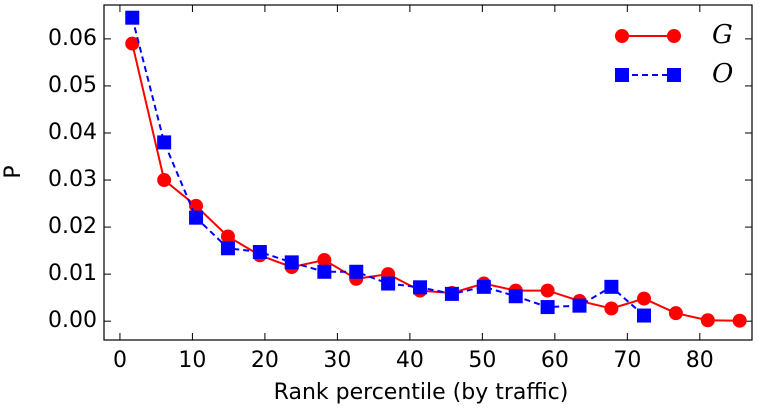 The width and height of the screenshot is (768, 413). Describe the element at coordinates (265, 360) in the screenshot. I see `x-tick-label: 20` at that location.